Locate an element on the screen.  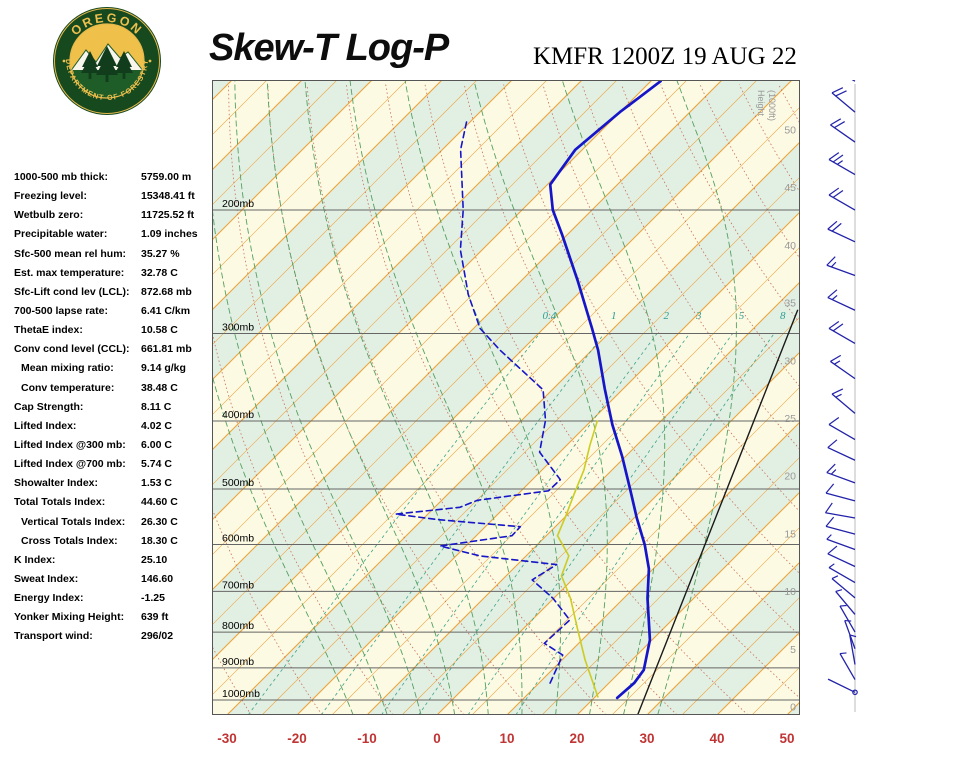
index-value: 9.14 g/kg is located at coordinates (163, 368).